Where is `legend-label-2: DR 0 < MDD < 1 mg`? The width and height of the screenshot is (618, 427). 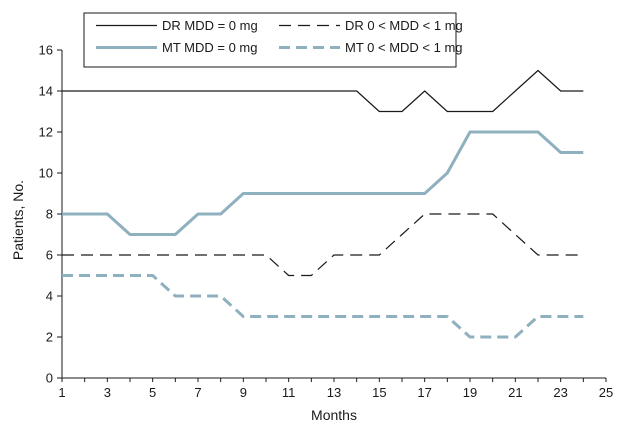 legend-label-2: DR 0 < MDD < 1 mg is located at coordinates (404, 25).